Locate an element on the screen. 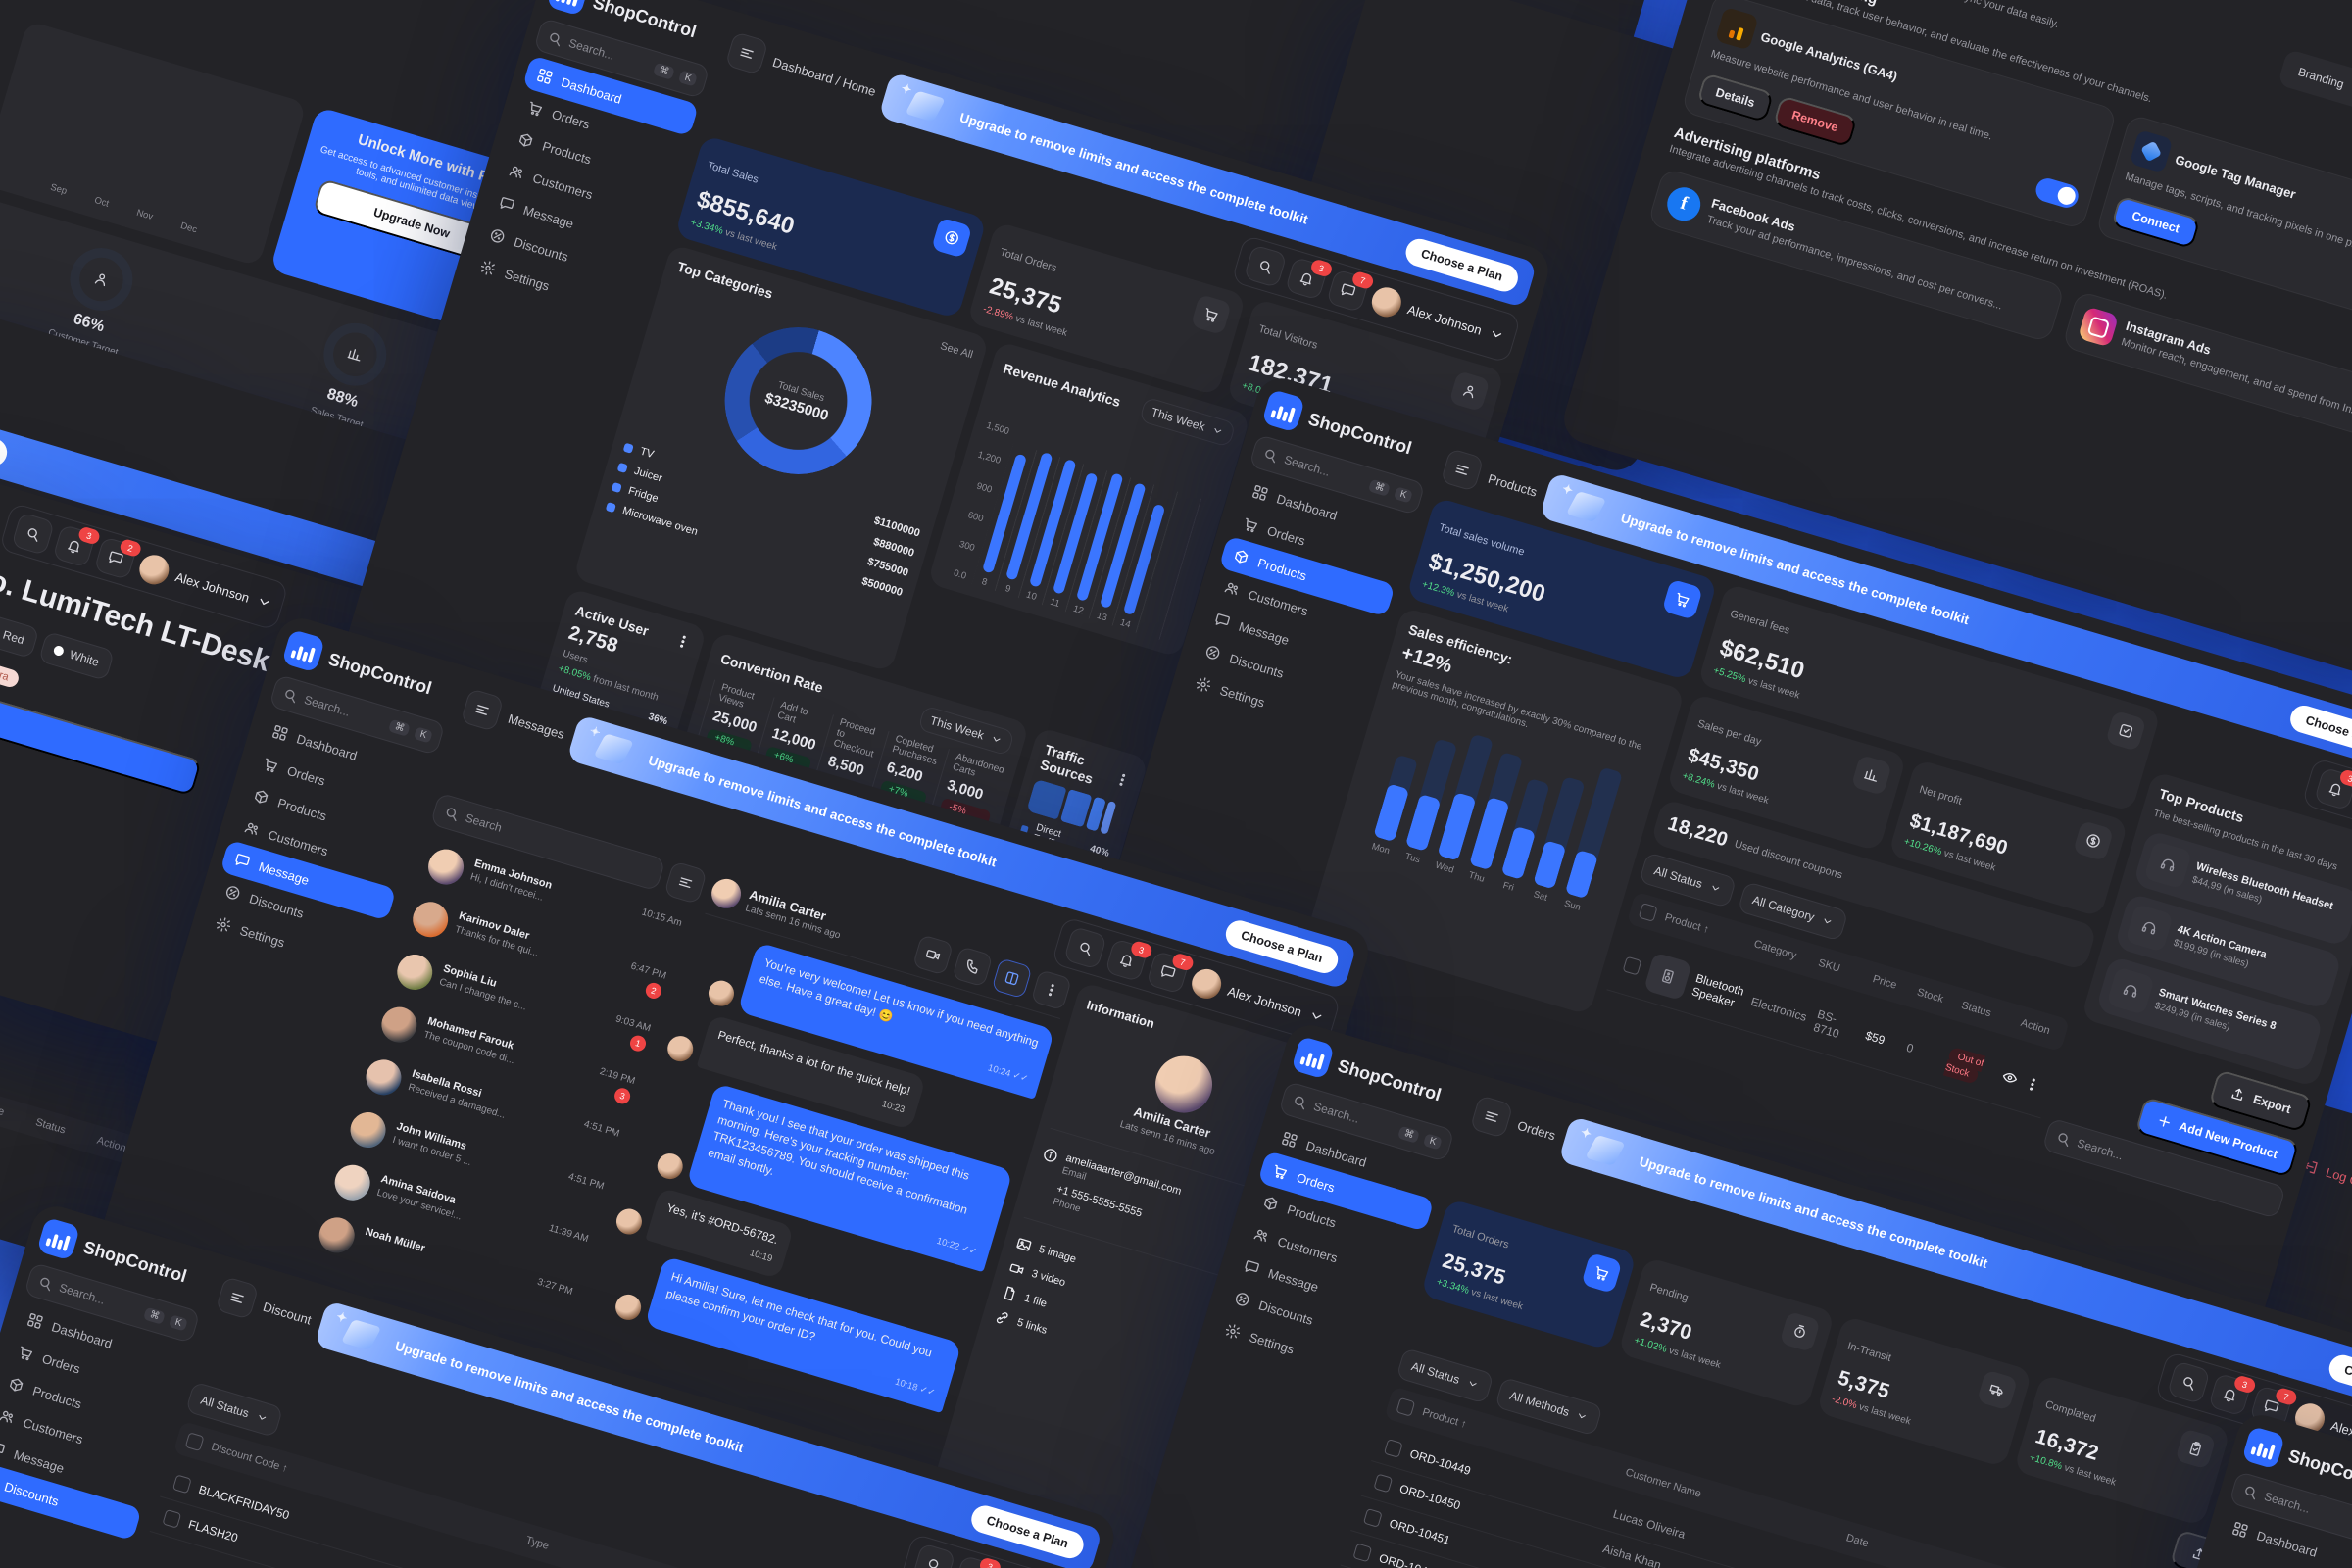  dollar-icon is located at coordinates (2093, 840).